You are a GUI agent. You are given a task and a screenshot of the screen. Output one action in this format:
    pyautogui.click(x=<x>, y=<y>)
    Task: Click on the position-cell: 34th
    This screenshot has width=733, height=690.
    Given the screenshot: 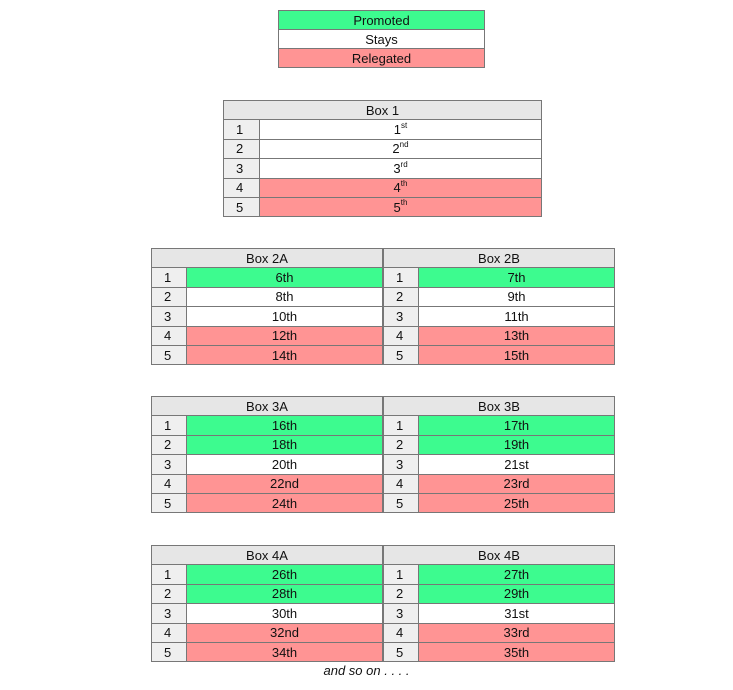 What is the action you would take?
    pyautogui.click(x=284, y=652)
    